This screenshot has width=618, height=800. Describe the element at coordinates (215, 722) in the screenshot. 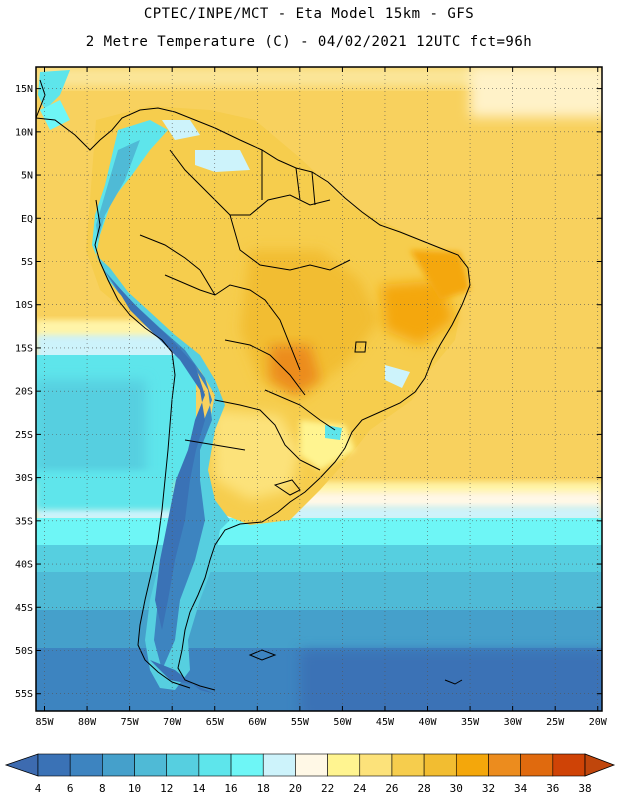

I see `lon-tick-label: 65W` at that location.